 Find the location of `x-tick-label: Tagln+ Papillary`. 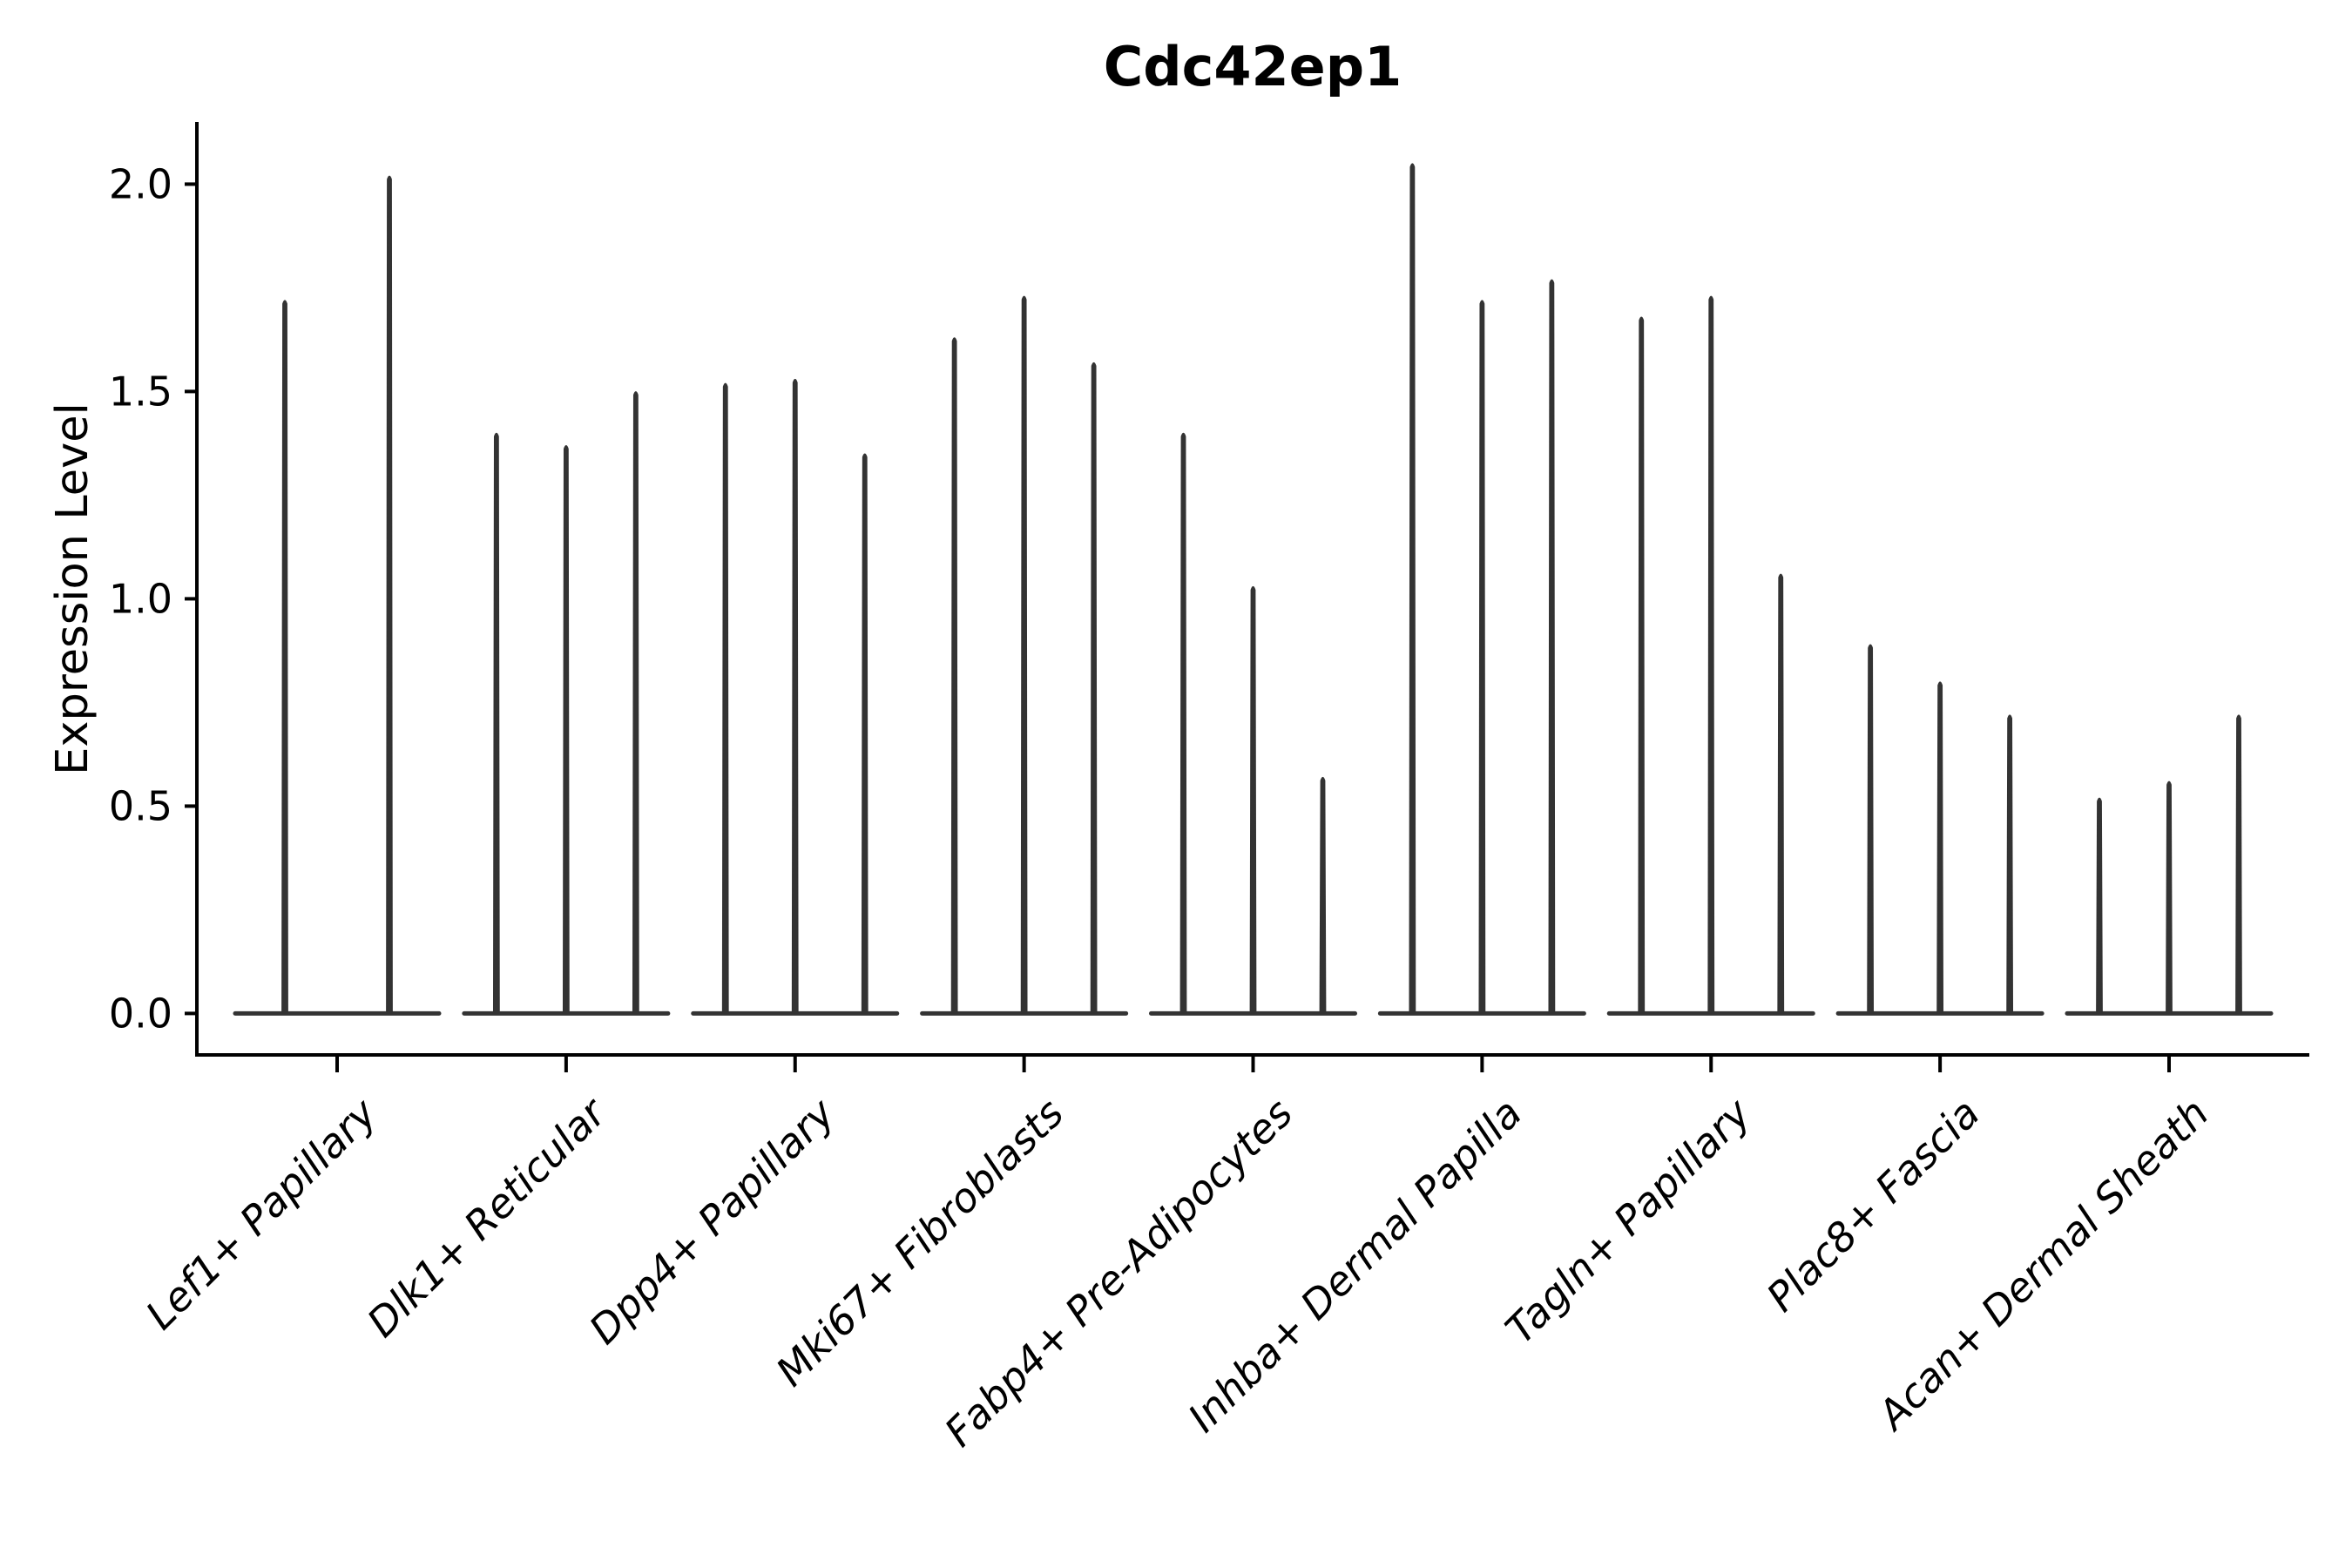

x-tick-label: Tagln+ Papillary is located at coordinates (1629, 1221).